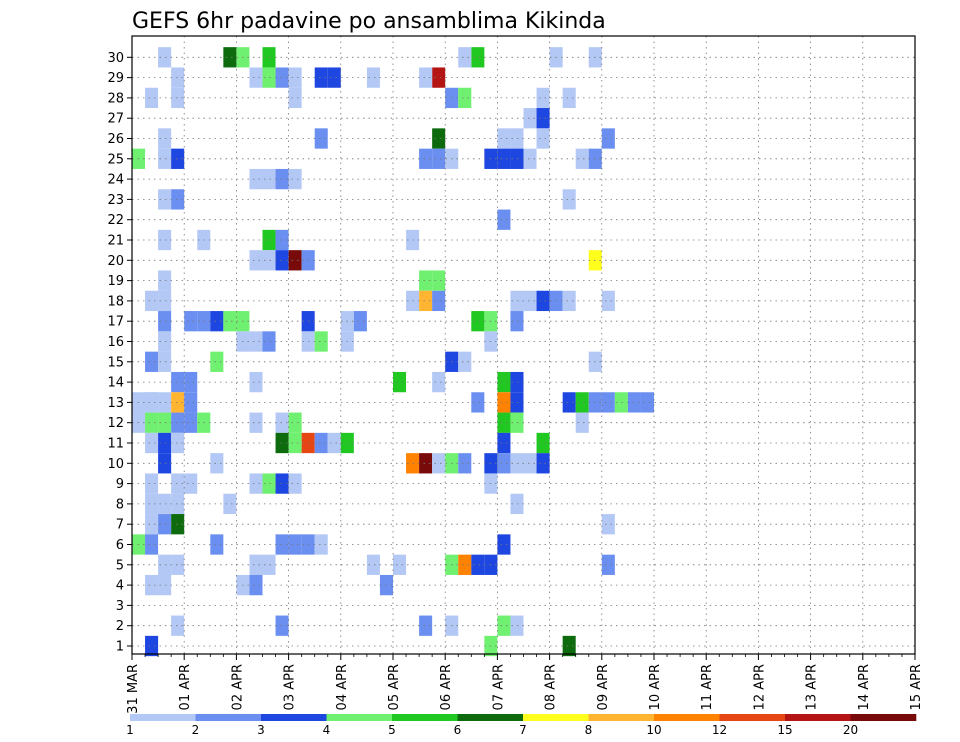  I want to click on colorbar-label: 1, so click(130, 730).